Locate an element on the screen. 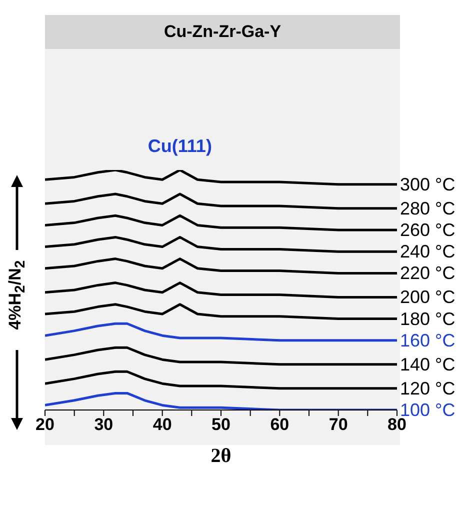 The height and width of the screenshot is (513, 472). x-tick-label: 70 is located at coordinates (338, 424).